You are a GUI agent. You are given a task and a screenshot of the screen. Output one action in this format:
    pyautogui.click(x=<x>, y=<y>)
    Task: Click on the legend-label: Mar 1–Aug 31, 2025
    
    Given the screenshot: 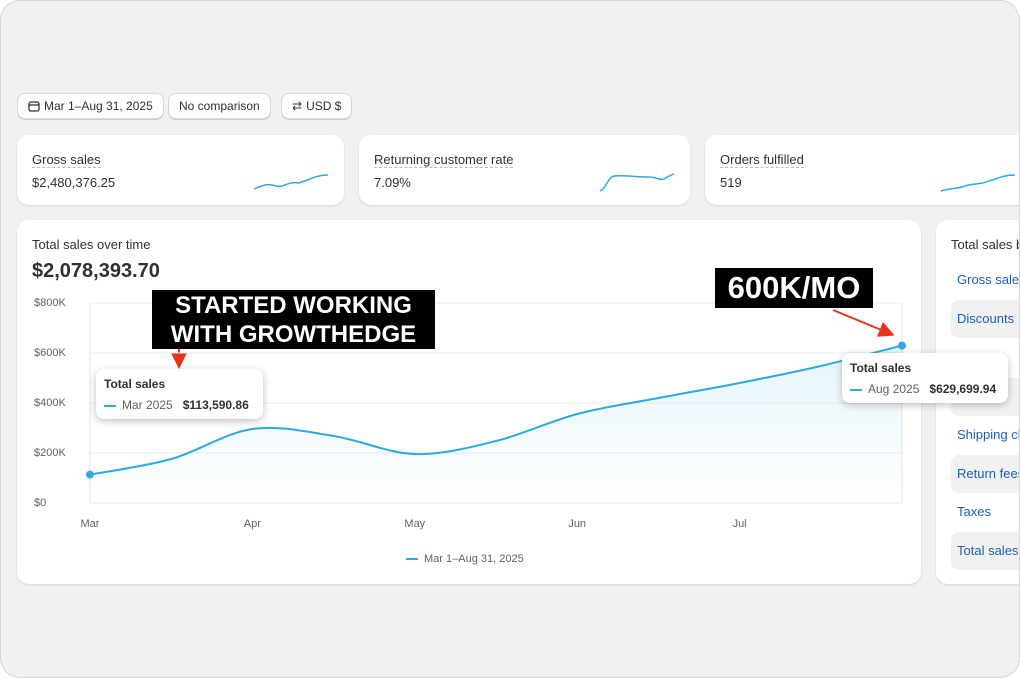 What is the action you would take?
    pyautogui.click(x=474, y=559)
    